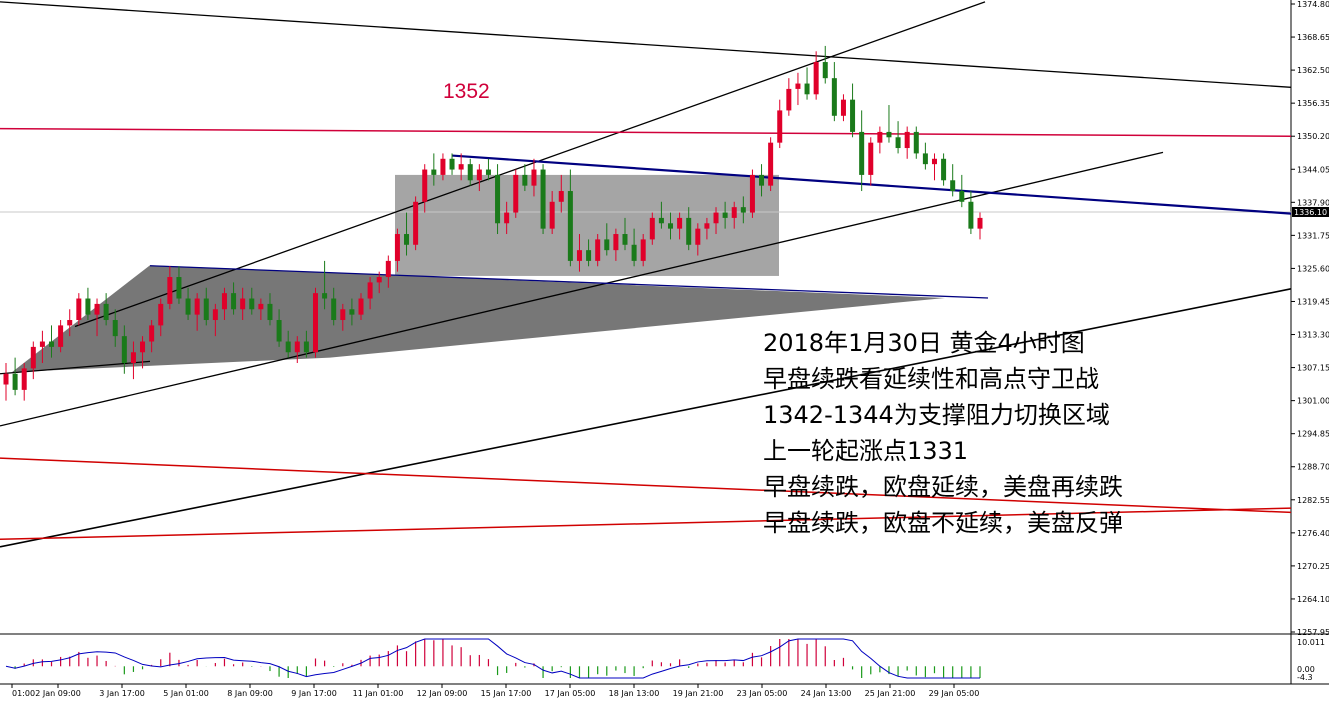 The width and height of the screenshot is (1329, 701). I want to click on price-tick-label: 1301.00, so click(1313, 401).